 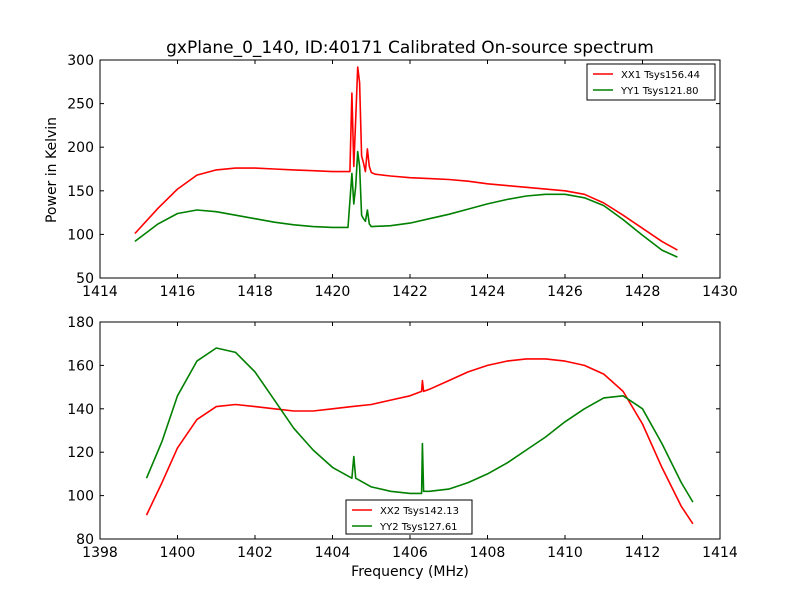 What do you see at coordinates (85, 279) in the screenshot?
I see `y-tick-label: 50` at bounding box center [85, 279].